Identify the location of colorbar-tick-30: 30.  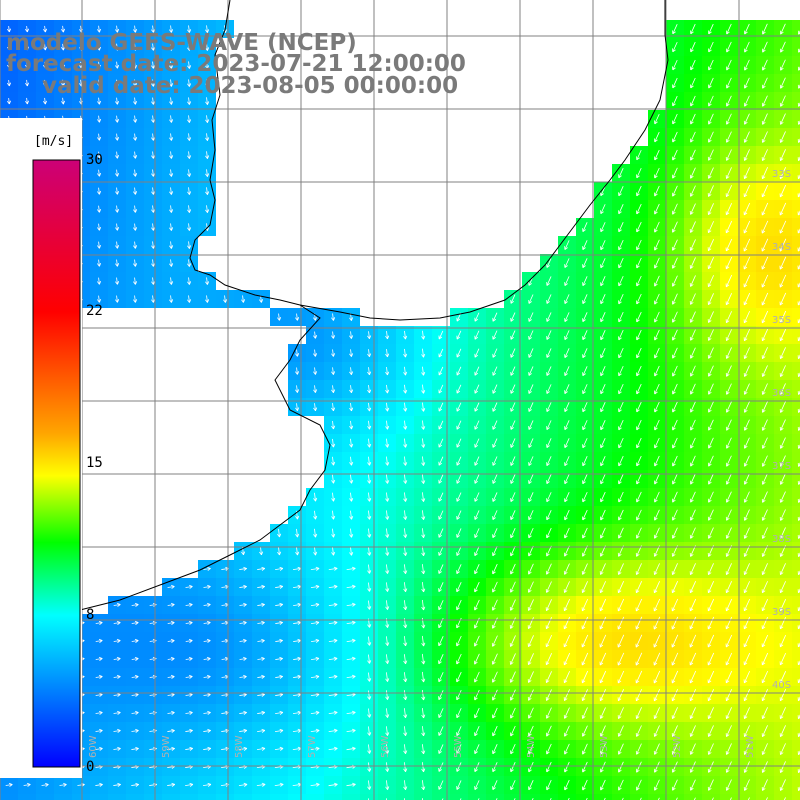
(94, 160).